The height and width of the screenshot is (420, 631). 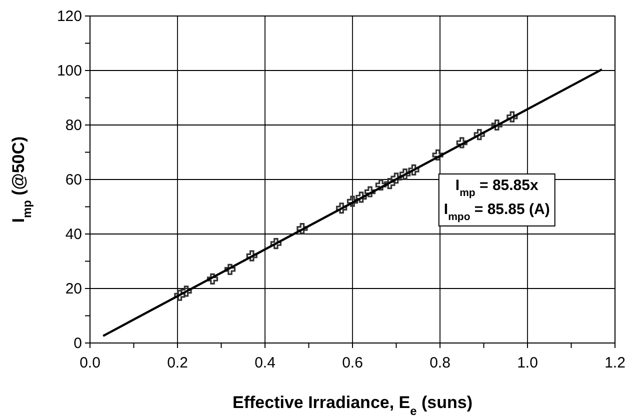 I want to click on x-tick-label: 1.2, so click(x=615, y=363).